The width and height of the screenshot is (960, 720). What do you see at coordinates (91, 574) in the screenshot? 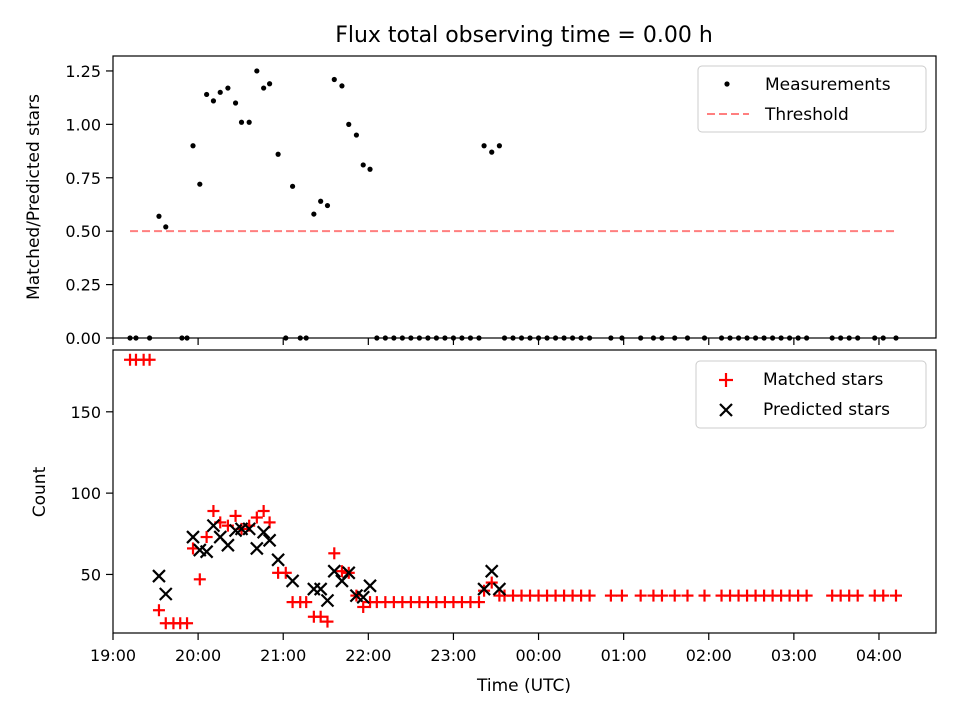
I see `bottom-y-tick-label: 50` at bounding box center [91, 574].